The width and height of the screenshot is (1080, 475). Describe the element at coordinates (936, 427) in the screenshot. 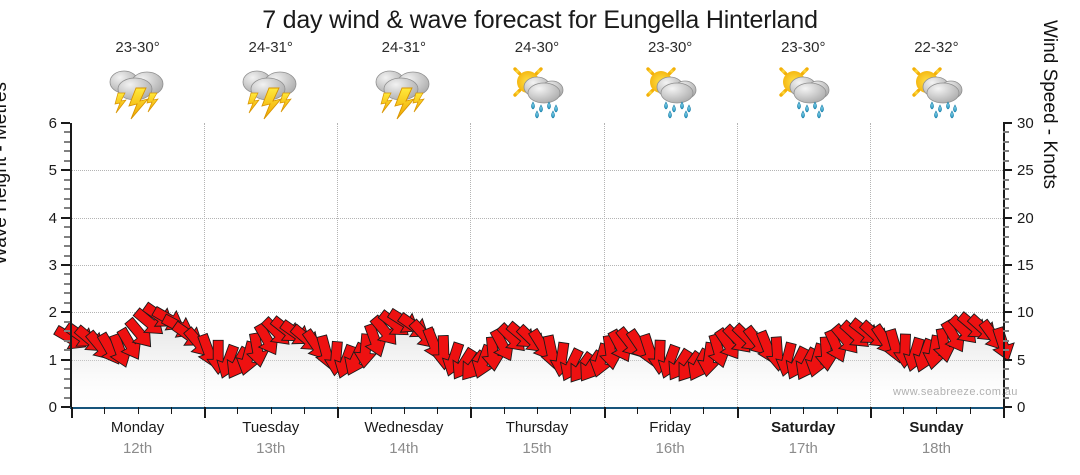

I see `day-name-label: Sunday` at that location.